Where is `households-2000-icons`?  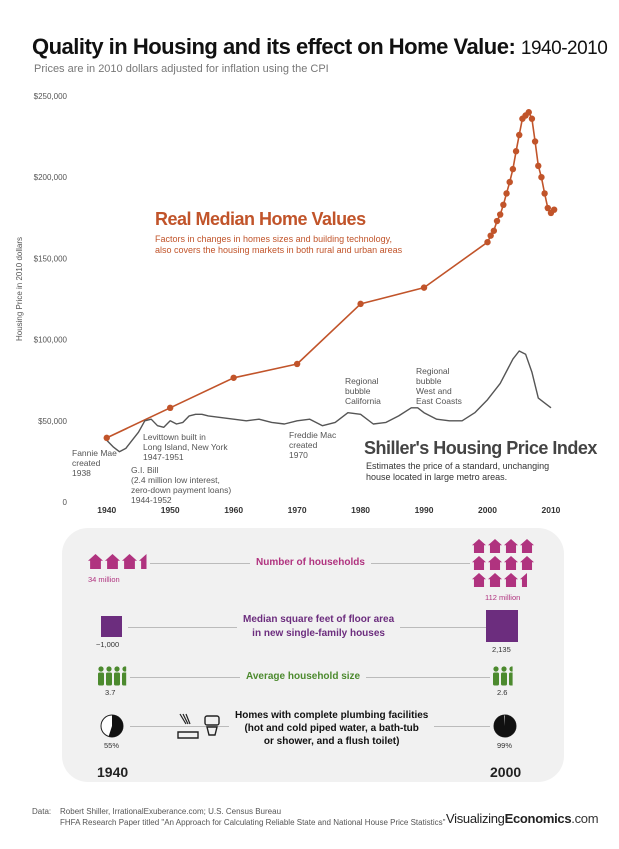
households-2000-icons is located at coordinates (505, 567).